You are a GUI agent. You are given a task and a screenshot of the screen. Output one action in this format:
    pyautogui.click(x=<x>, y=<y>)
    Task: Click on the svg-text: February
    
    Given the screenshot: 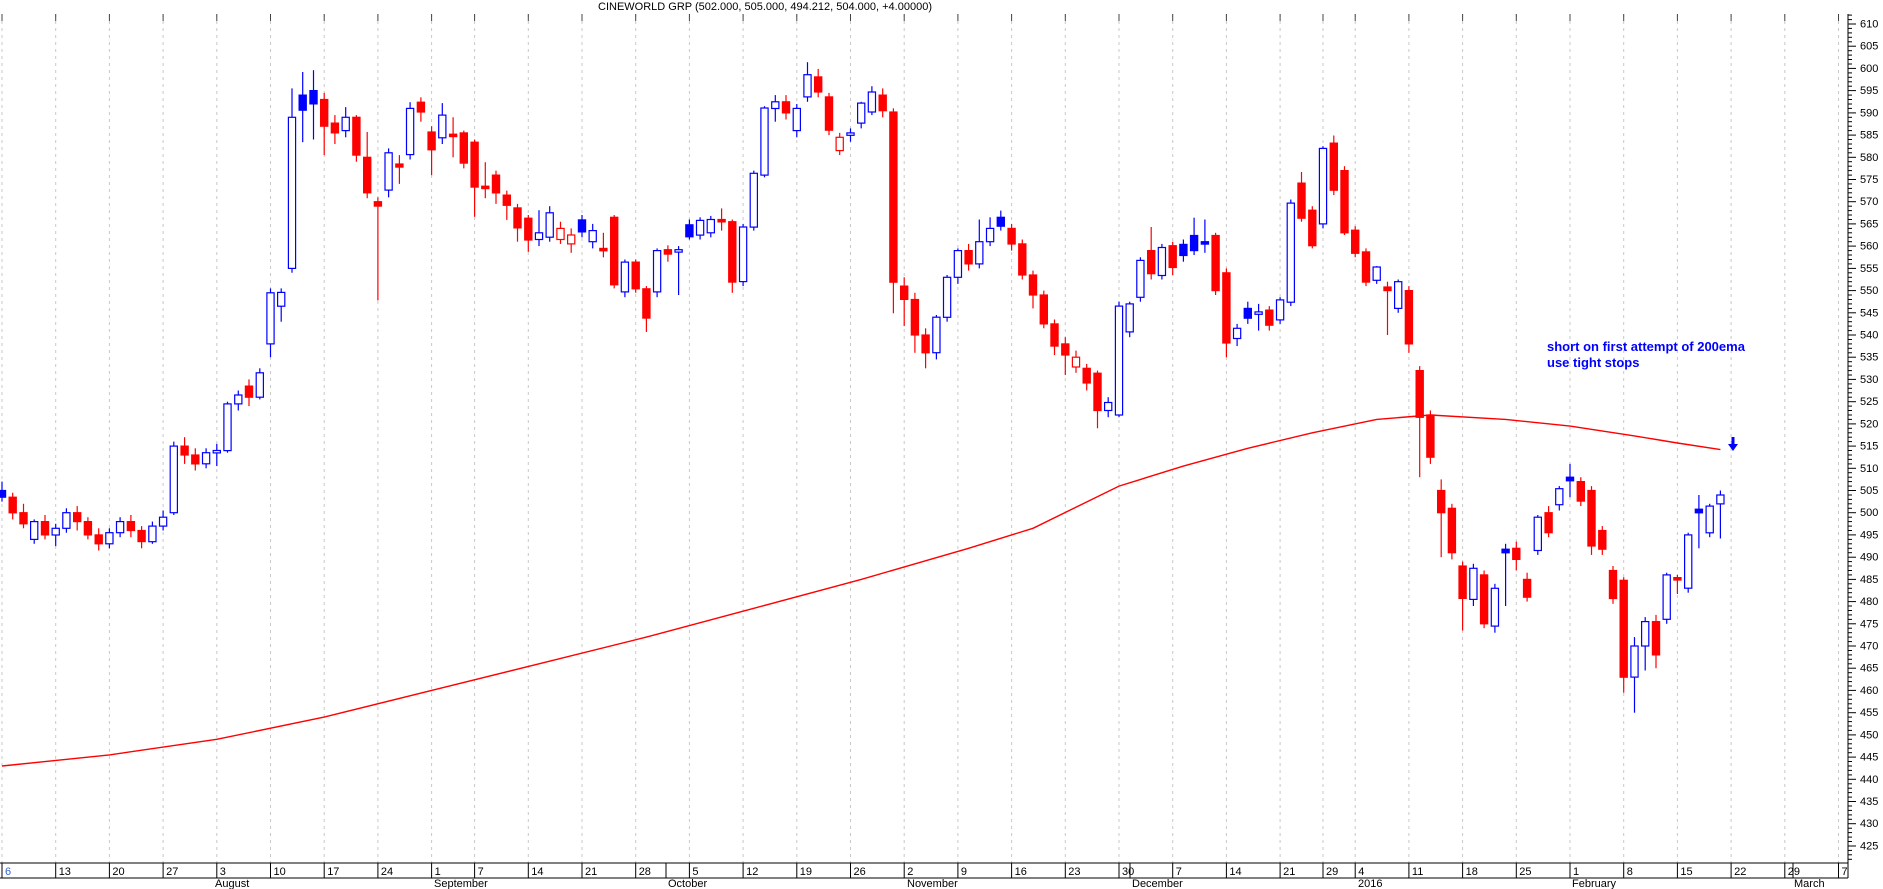 What is the action you would take?
    pyautogui.click(x=1594, y=883)
    